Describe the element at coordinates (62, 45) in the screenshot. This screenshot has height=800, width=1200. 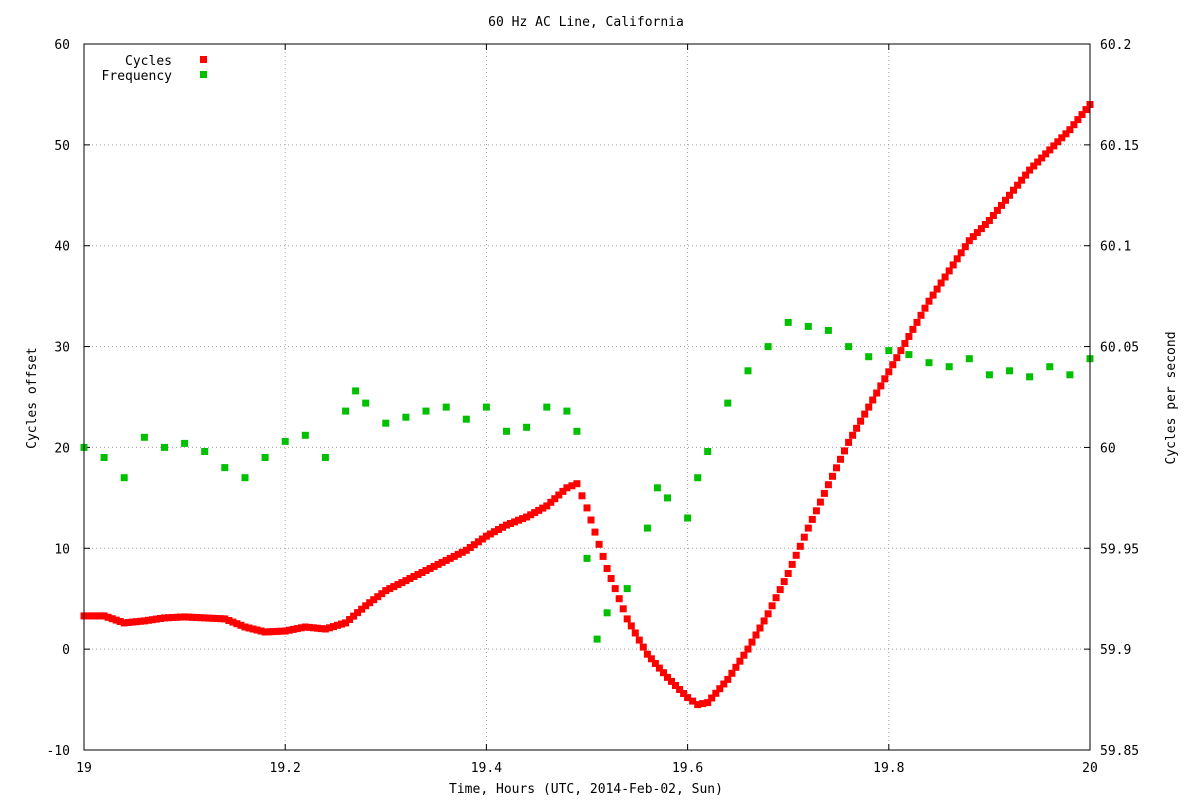
I see `y-tick-label: 60` at that location.